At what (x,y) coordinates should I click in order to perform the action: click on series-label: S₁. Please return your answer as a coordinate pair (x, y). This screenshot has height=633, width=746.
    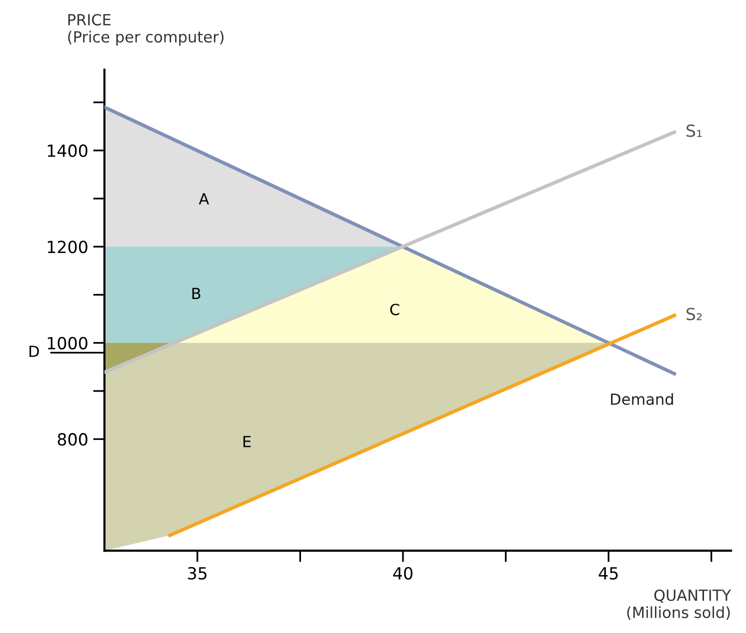
    Looking at the image, I should click on (694, 131).